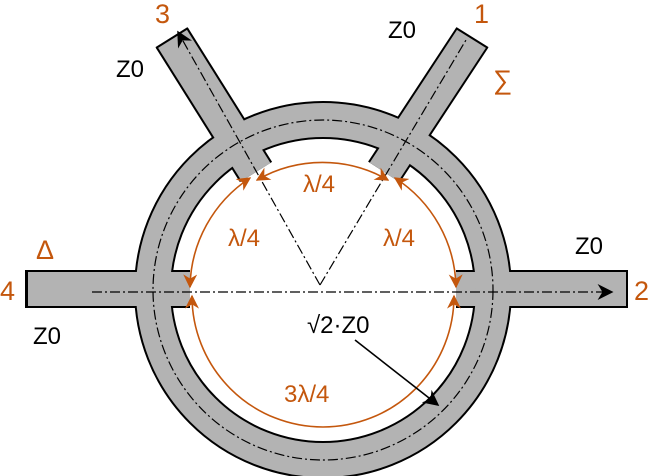  What do you see at coordinates (306, 394) in the screenshot?
I see `arc-bottom-label: 3λ/4` at bounding box center [306, 394].